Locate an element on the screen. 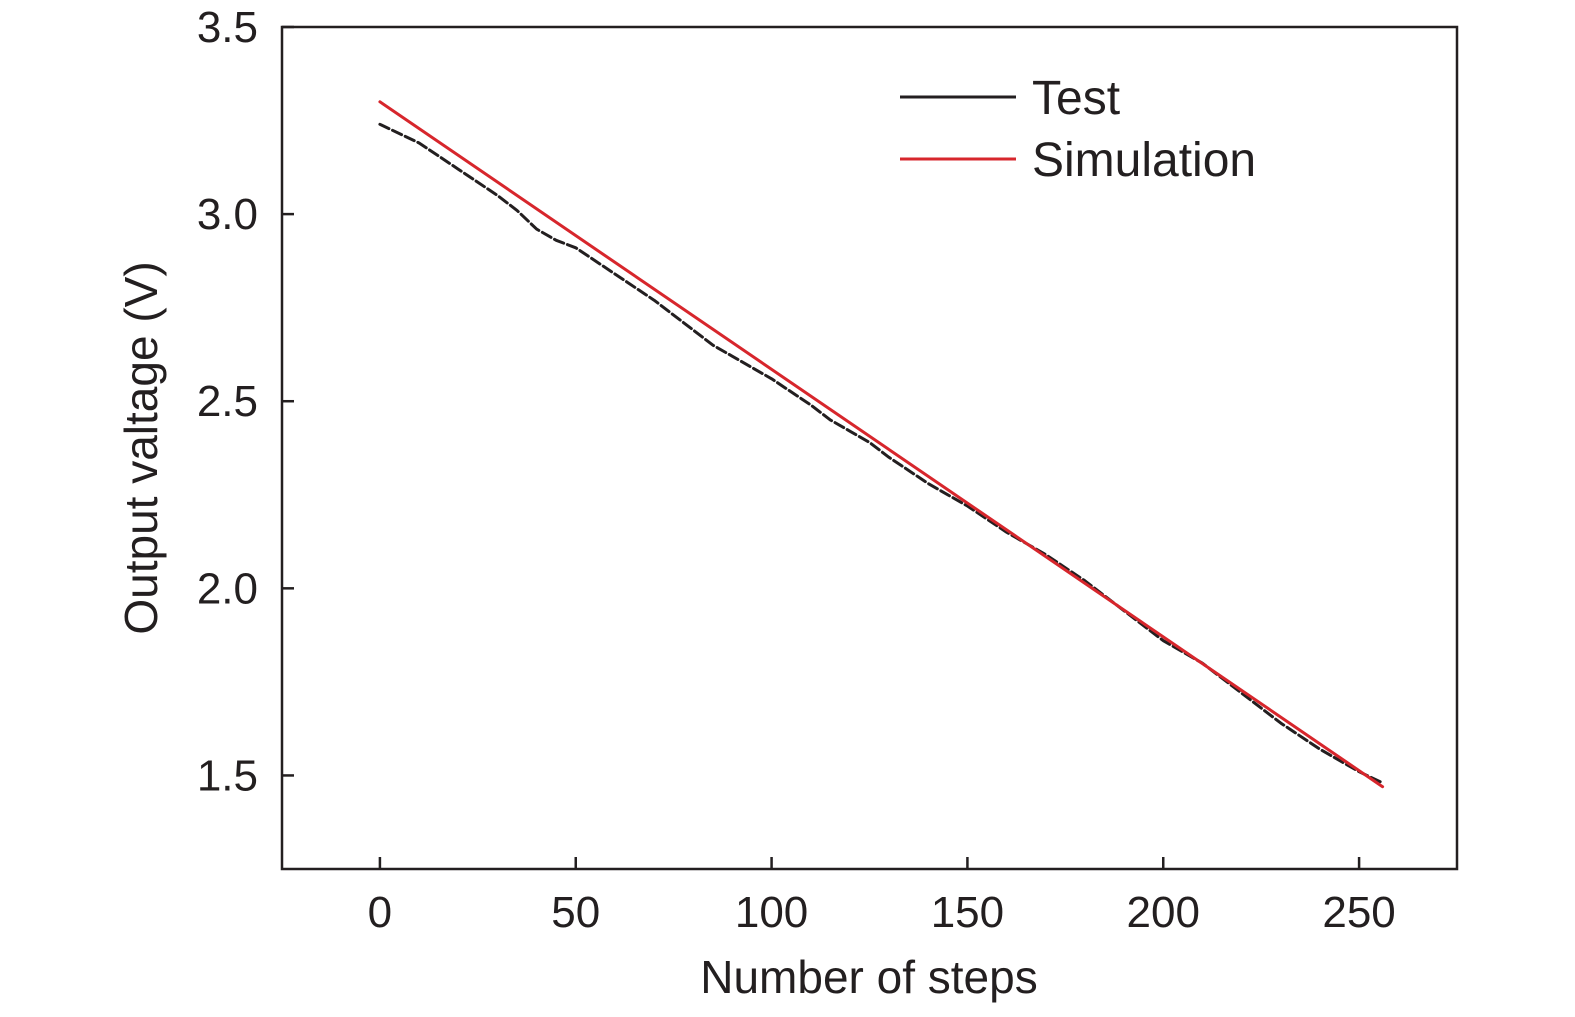  x-tick-label: 200 is located at coordinates (1163, 912).